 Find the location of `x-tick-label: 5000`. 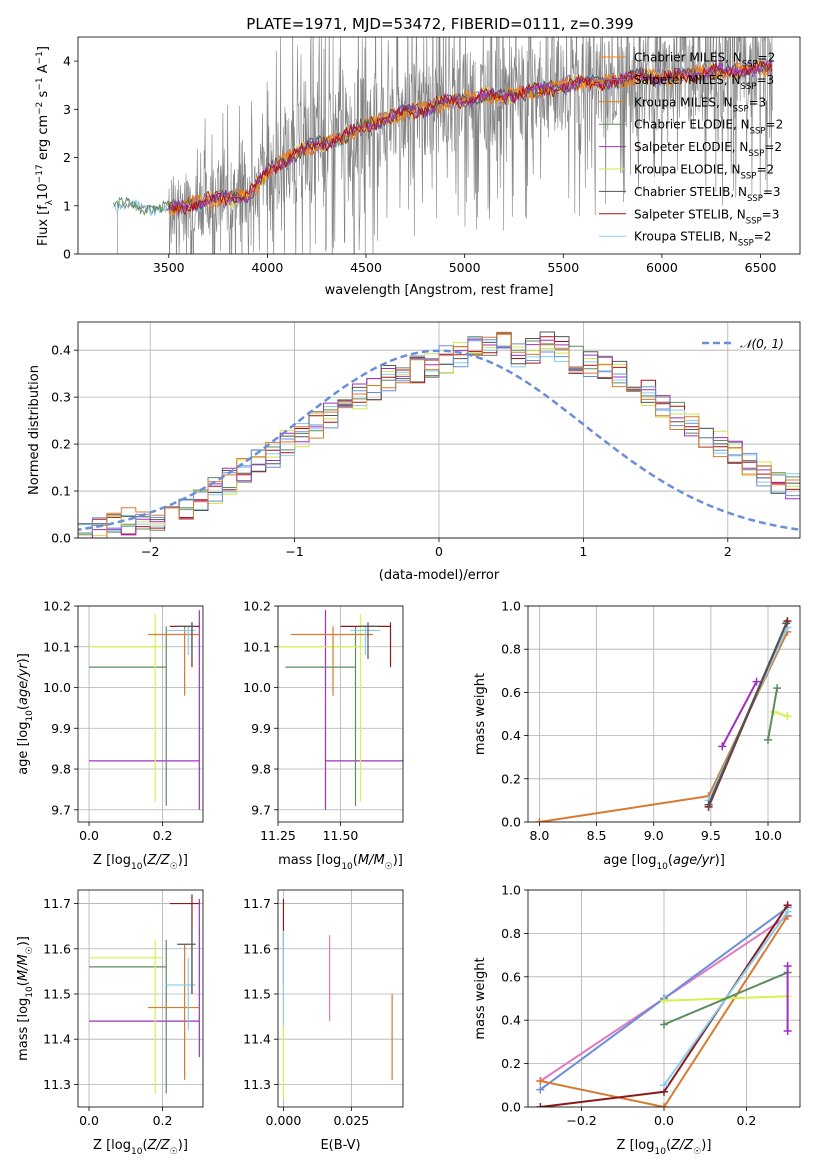

x-tick-label: 5000 is located at coordinates (465, 267).